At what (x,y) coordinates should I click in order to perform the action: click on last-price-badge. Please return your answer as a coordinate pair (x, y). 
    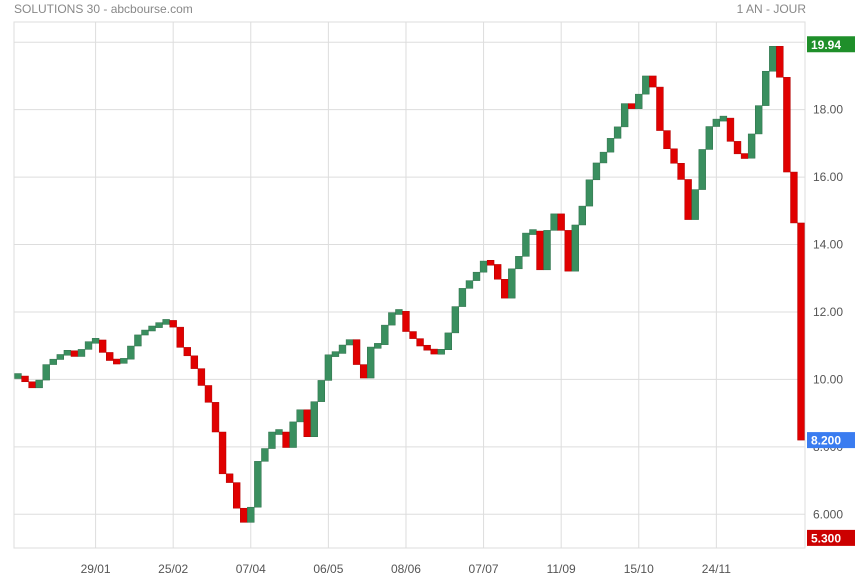
    Looking at the image, I should click on (831, 440).